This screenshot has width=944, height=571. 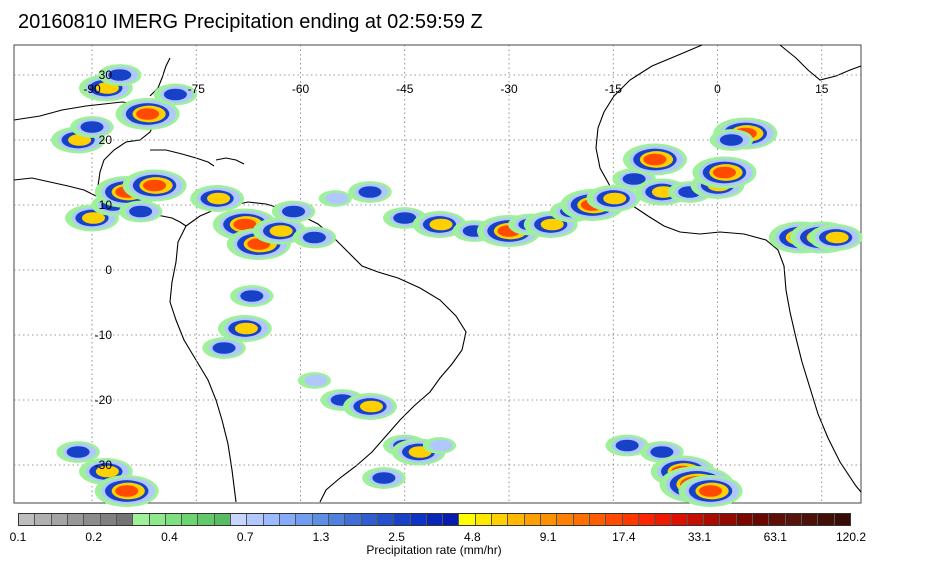 What do you see at coordinates (321, 537) in the screenshot?
I see `colorbar-tick-label: 1.3` at bounding box center [321, 537].